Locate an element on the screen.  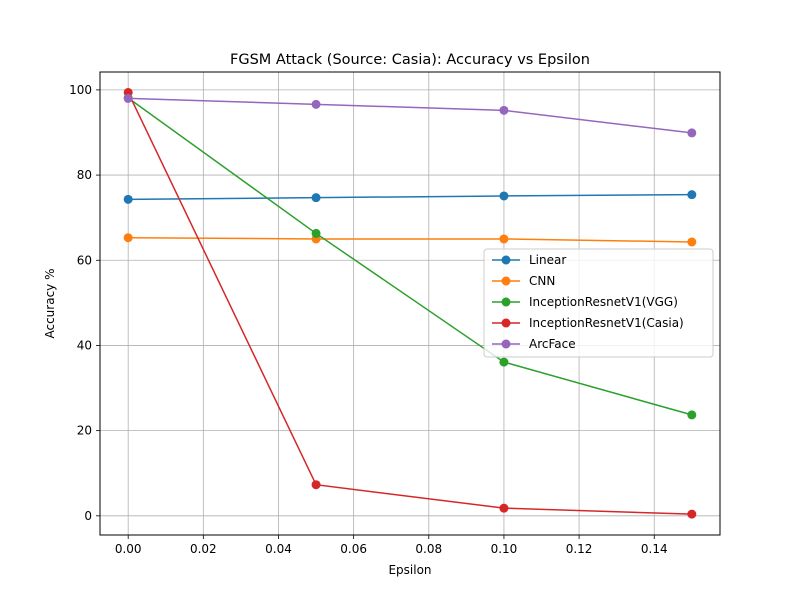
series-cnn is located at coordinates (410, 240).